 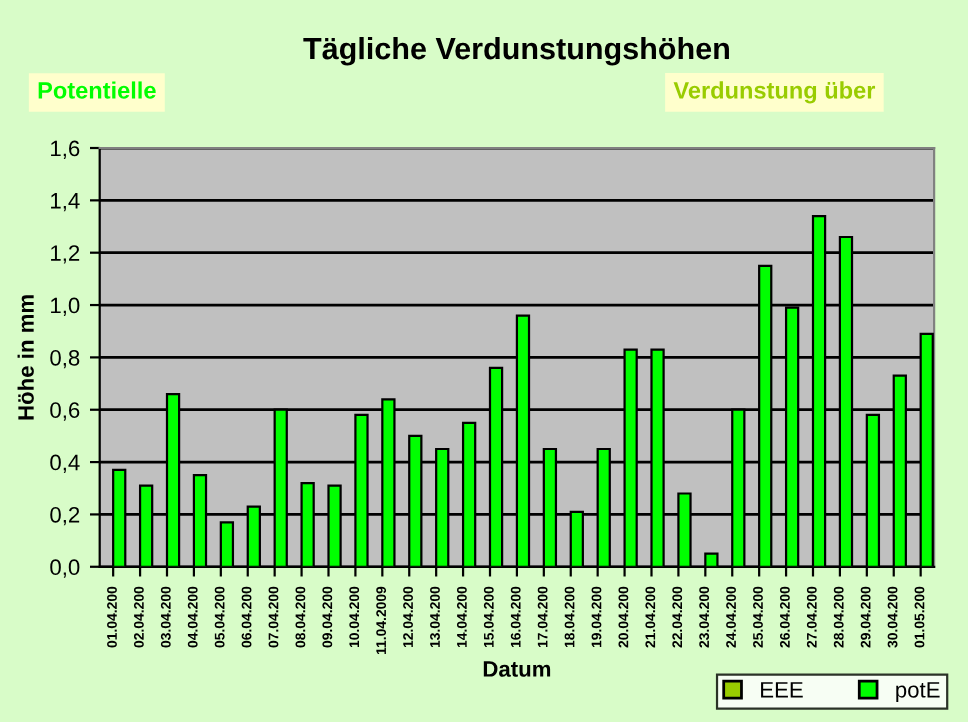 What do you see at coordinates (516, 51) in the screenshot?
I see `chart-title: Tägliche Verdunstungshöhen` at bounding box center [516, 51].